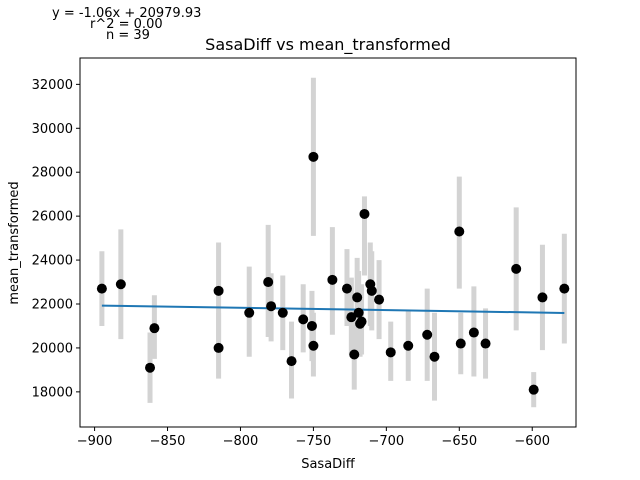 The image size is (640, 480). What do you see at coordinates (52, 173) in the screenshot?
I see `y-tick-label-5: 28000` at bounding box center [52, 173].